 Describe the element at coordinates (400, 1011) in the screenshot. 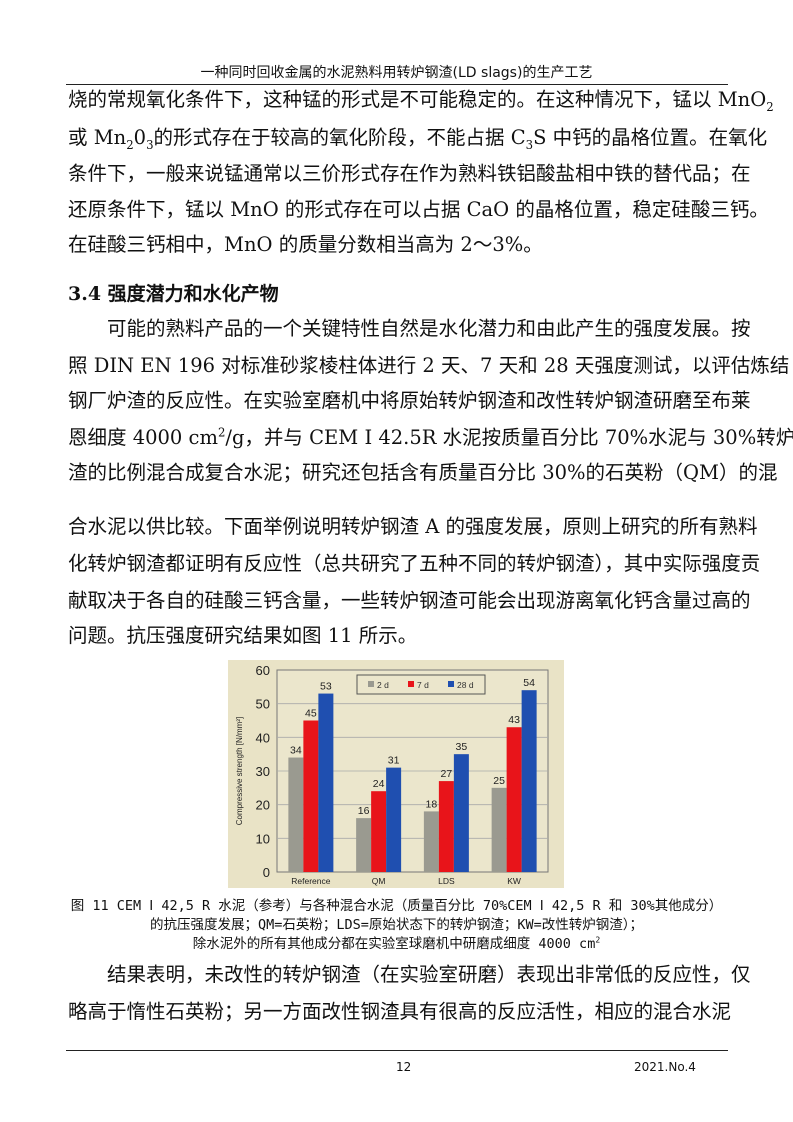

I see `text-line: 略高于惰性石英粉；另一方面改性钢渣具有很高的反应活性，相应的混合水泥` at that location.